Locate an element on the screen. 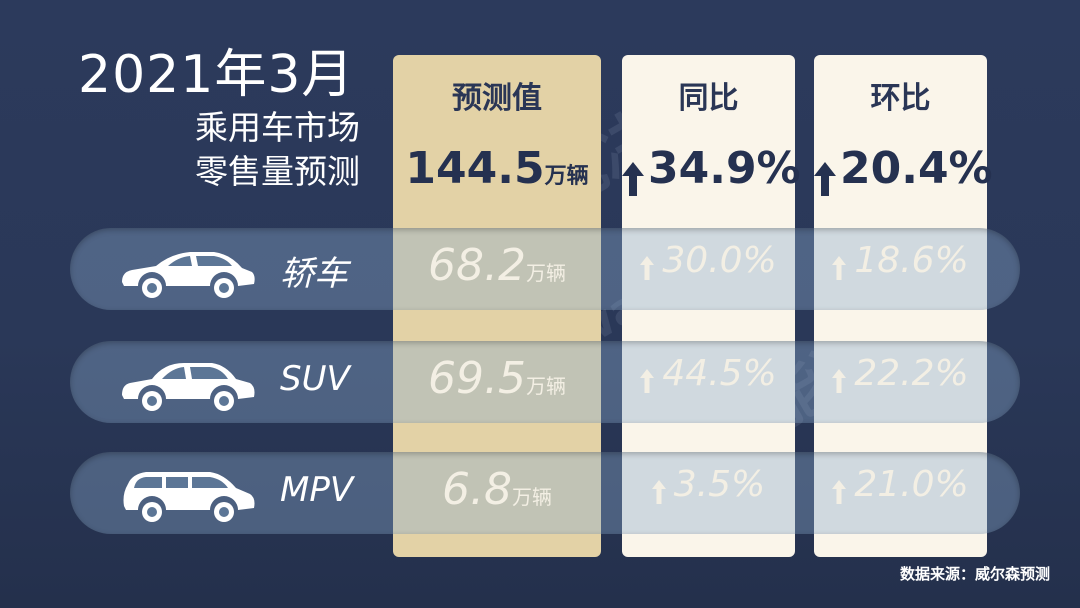  column-mom: 环比 20.4% is located at coordinates (903, 306).